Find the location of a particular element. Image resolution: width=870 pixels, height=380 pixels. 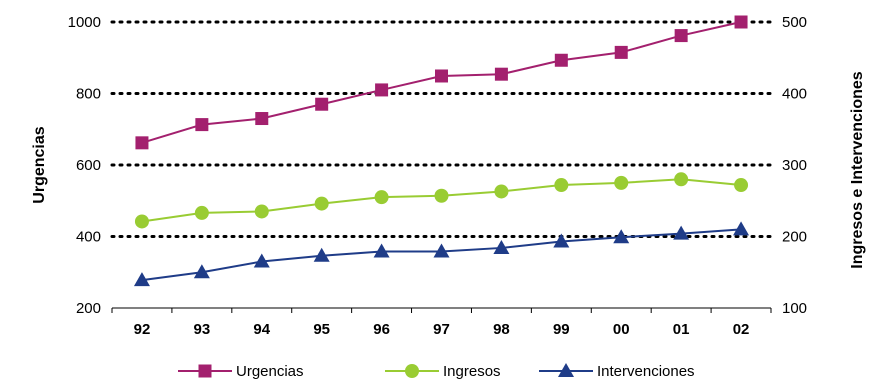

right-axis-ticks: 100 200 300 400 500 is located at coordinates (794, 165).